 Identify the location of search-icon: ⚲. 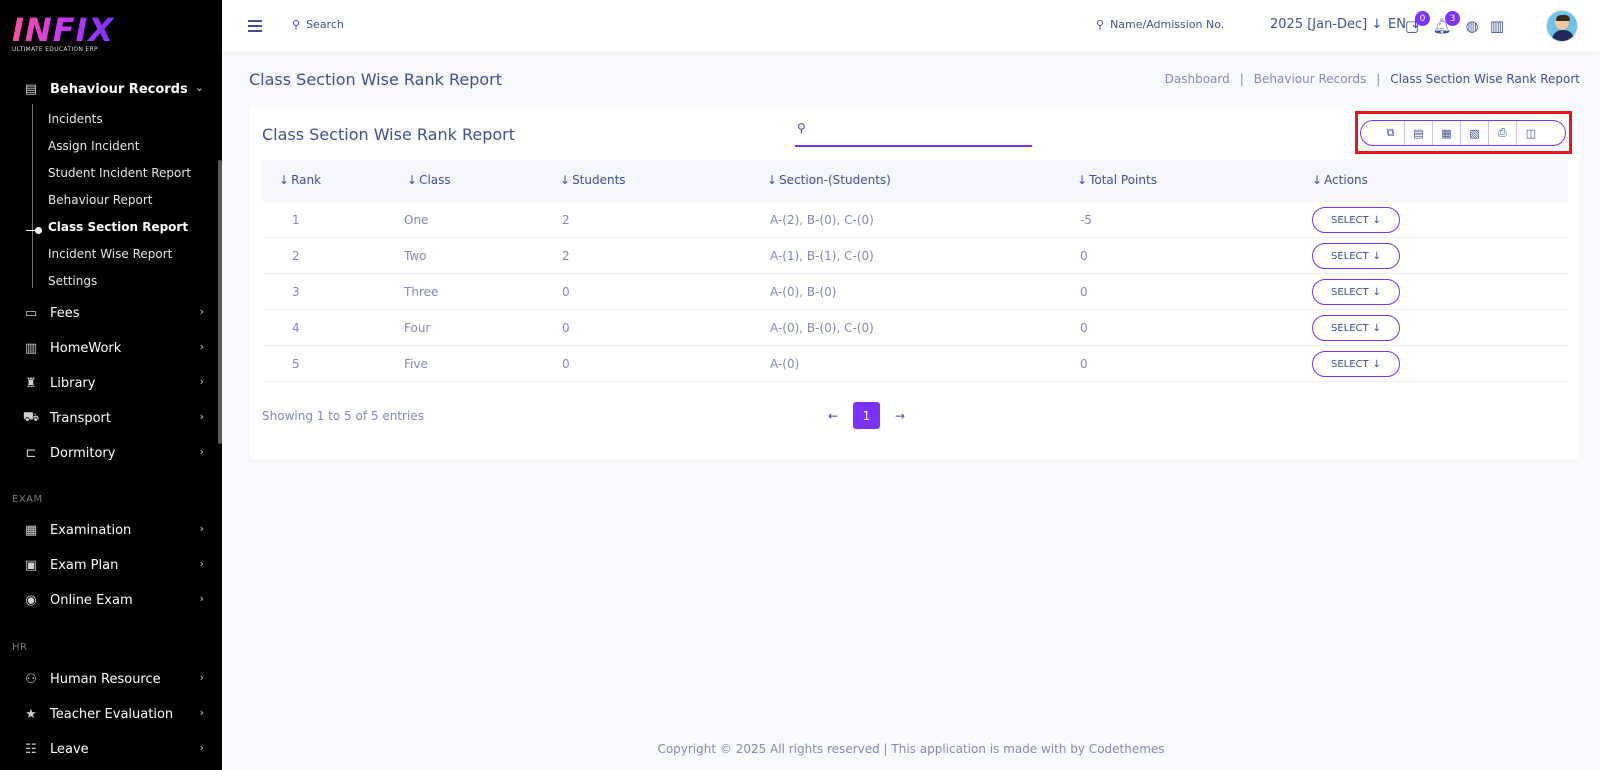
(801, 128).